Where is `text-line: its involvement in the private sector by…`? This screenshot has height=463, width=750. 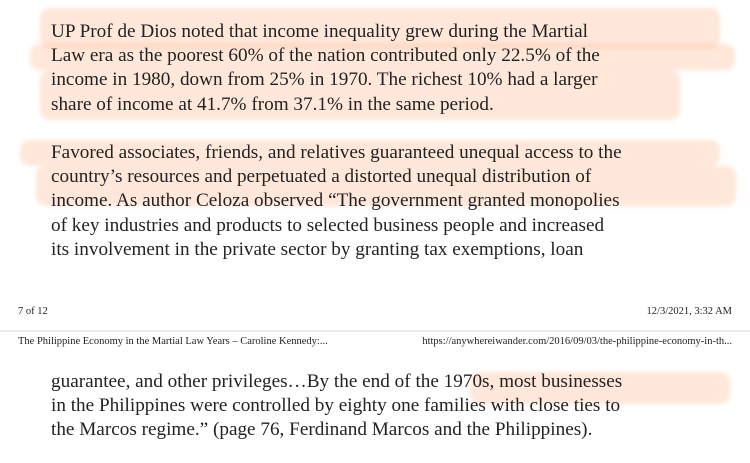
text-line: its involvement in the private sector by… is located at coordinates (317, 249).